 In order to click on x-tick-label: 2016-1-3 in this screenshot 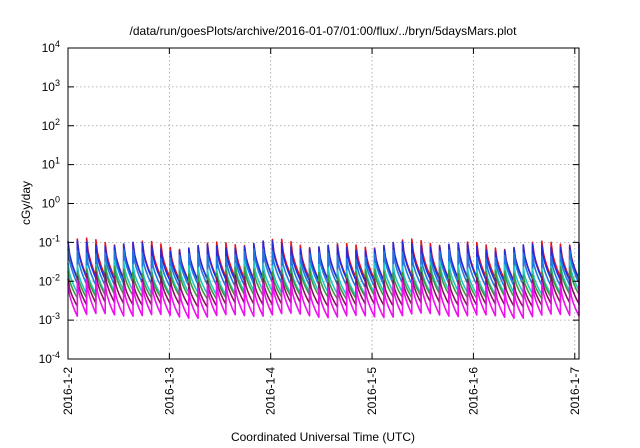, I will do `click(169, 391)`.